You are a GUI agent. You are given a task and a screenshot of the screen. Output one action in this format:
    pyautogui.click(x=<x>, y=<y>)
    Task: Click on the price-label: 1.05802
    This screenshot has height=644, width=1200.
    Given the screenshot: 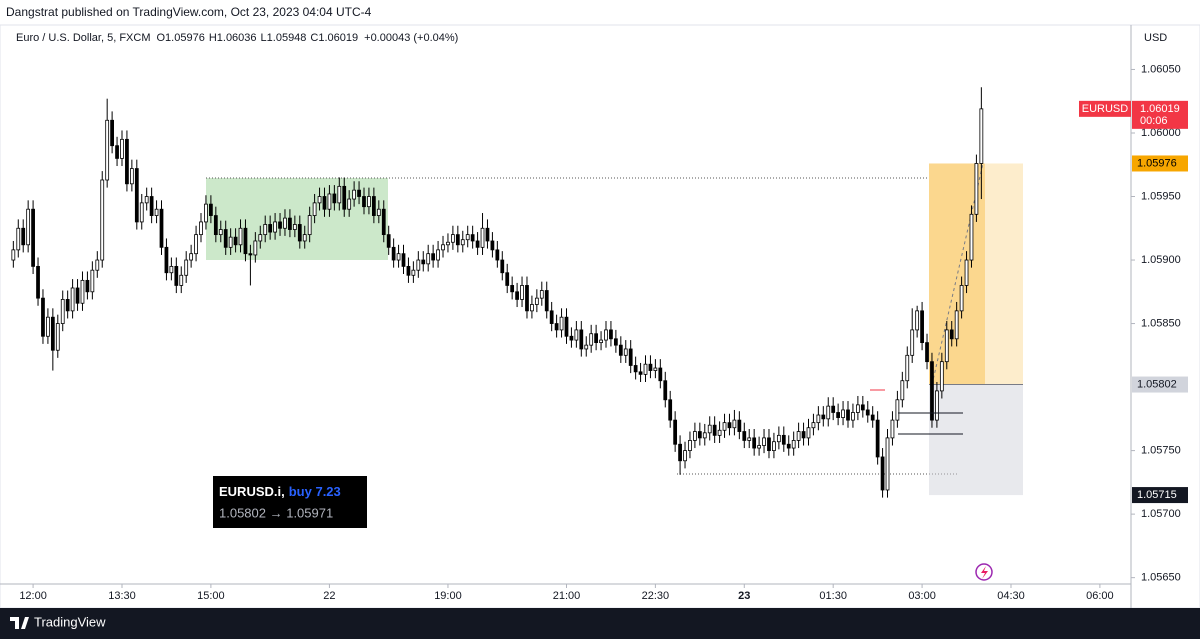 What is the action you would take?
    pyautogui.click(x=1157, y=384)
    